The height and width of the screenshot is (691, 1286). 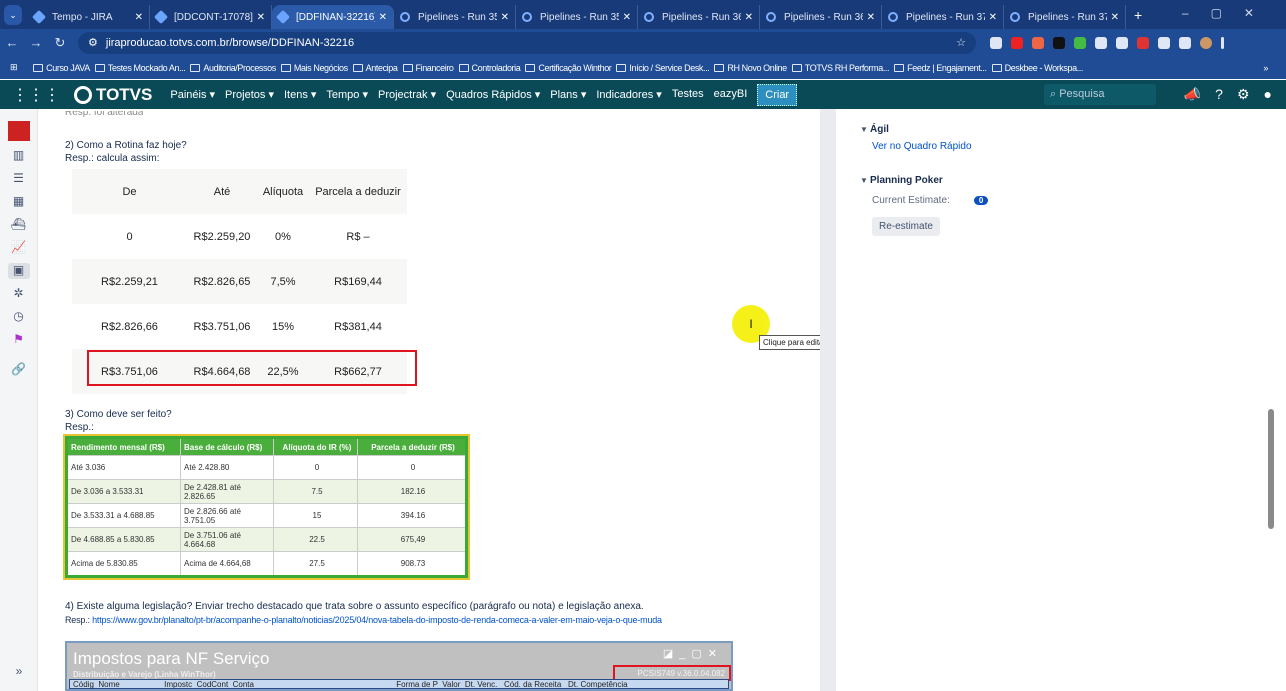 What do you see at coordinates (193, 95) in the screenshot?
I see `nav-menu-item: Painéis ▾` at bounding box center [193, 95].